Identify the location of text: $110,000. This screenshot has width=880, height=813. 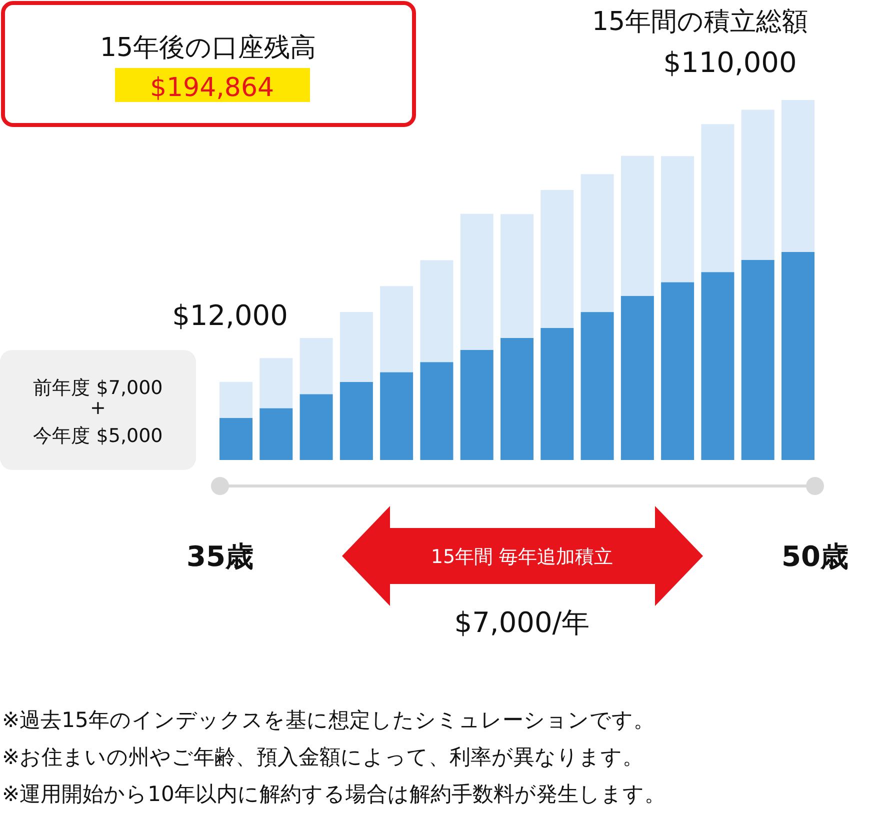
(730, 62).